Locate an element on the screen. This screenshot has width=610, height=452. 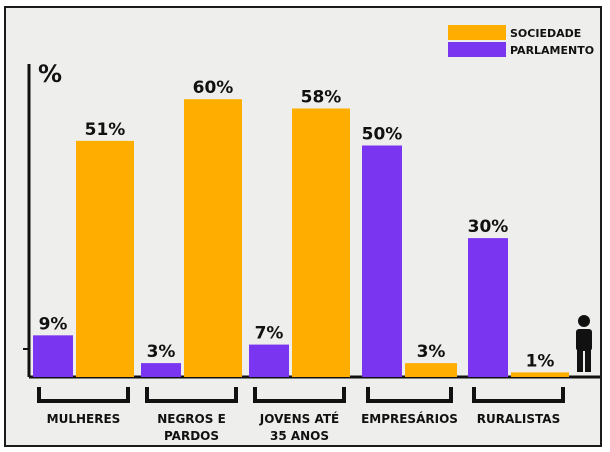
data-label-sociedade: 51% is located at coordinates (105, 130).